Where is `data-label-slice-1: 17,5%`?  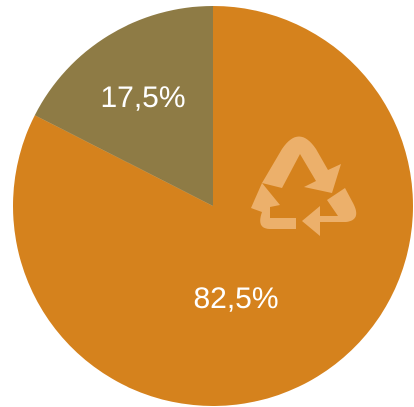 data-label-slice-1: 17,5% is located at coordinates (142, 97).